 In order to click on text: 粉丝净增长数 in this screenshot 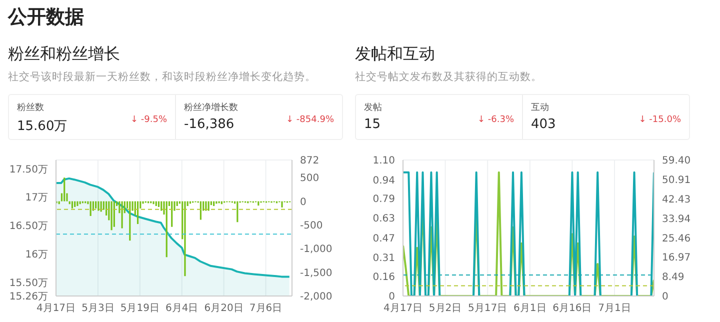, I will do `click(211, 108)`.